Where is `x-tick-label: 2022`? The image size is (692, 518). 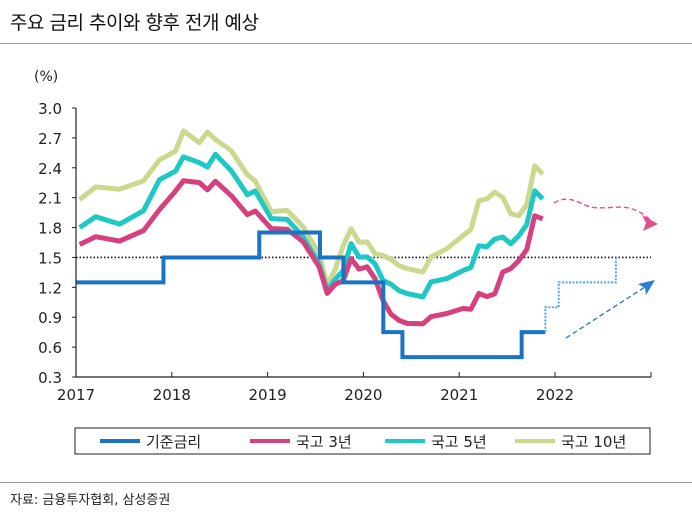
x-tick-label: 2022 is located at coordinates (555, 395).